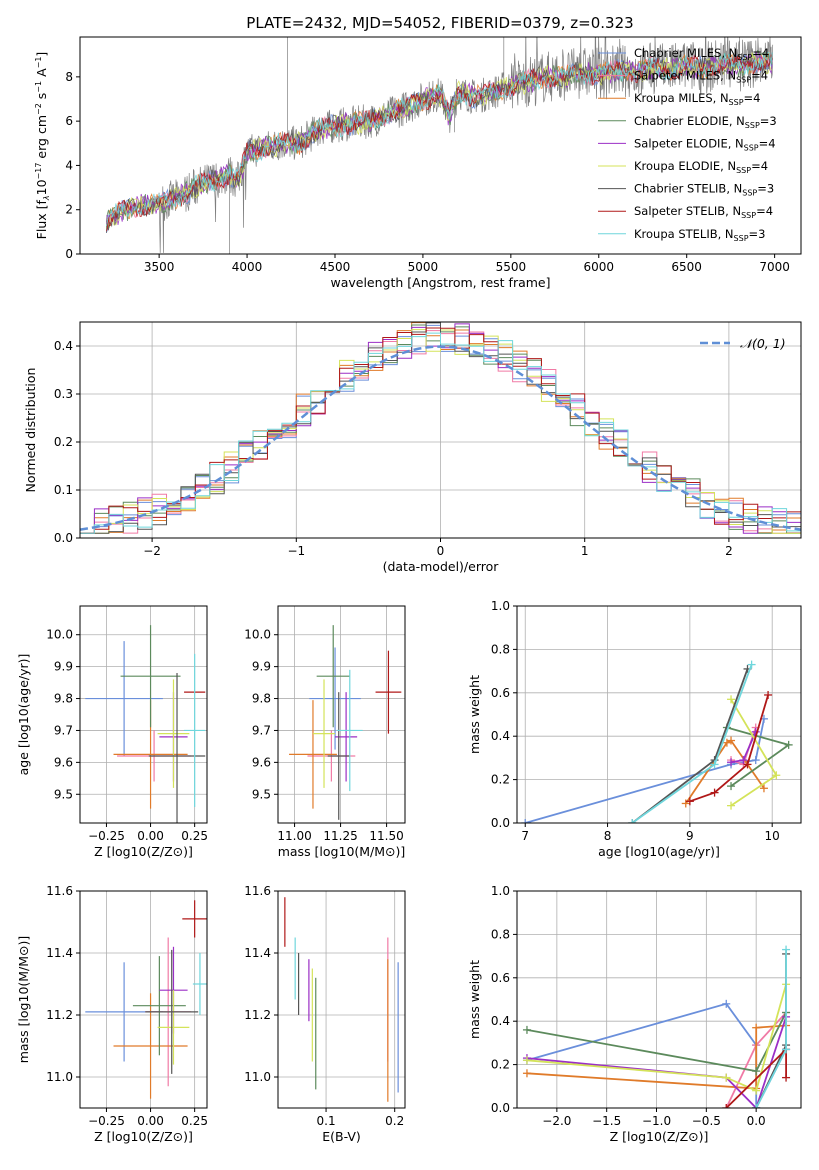 The width and height of the screenshot is (819, 1170). Describe the element at coordinates (261, 730) in the screenshot. I see `y-tick-label: 9.7` at that location.